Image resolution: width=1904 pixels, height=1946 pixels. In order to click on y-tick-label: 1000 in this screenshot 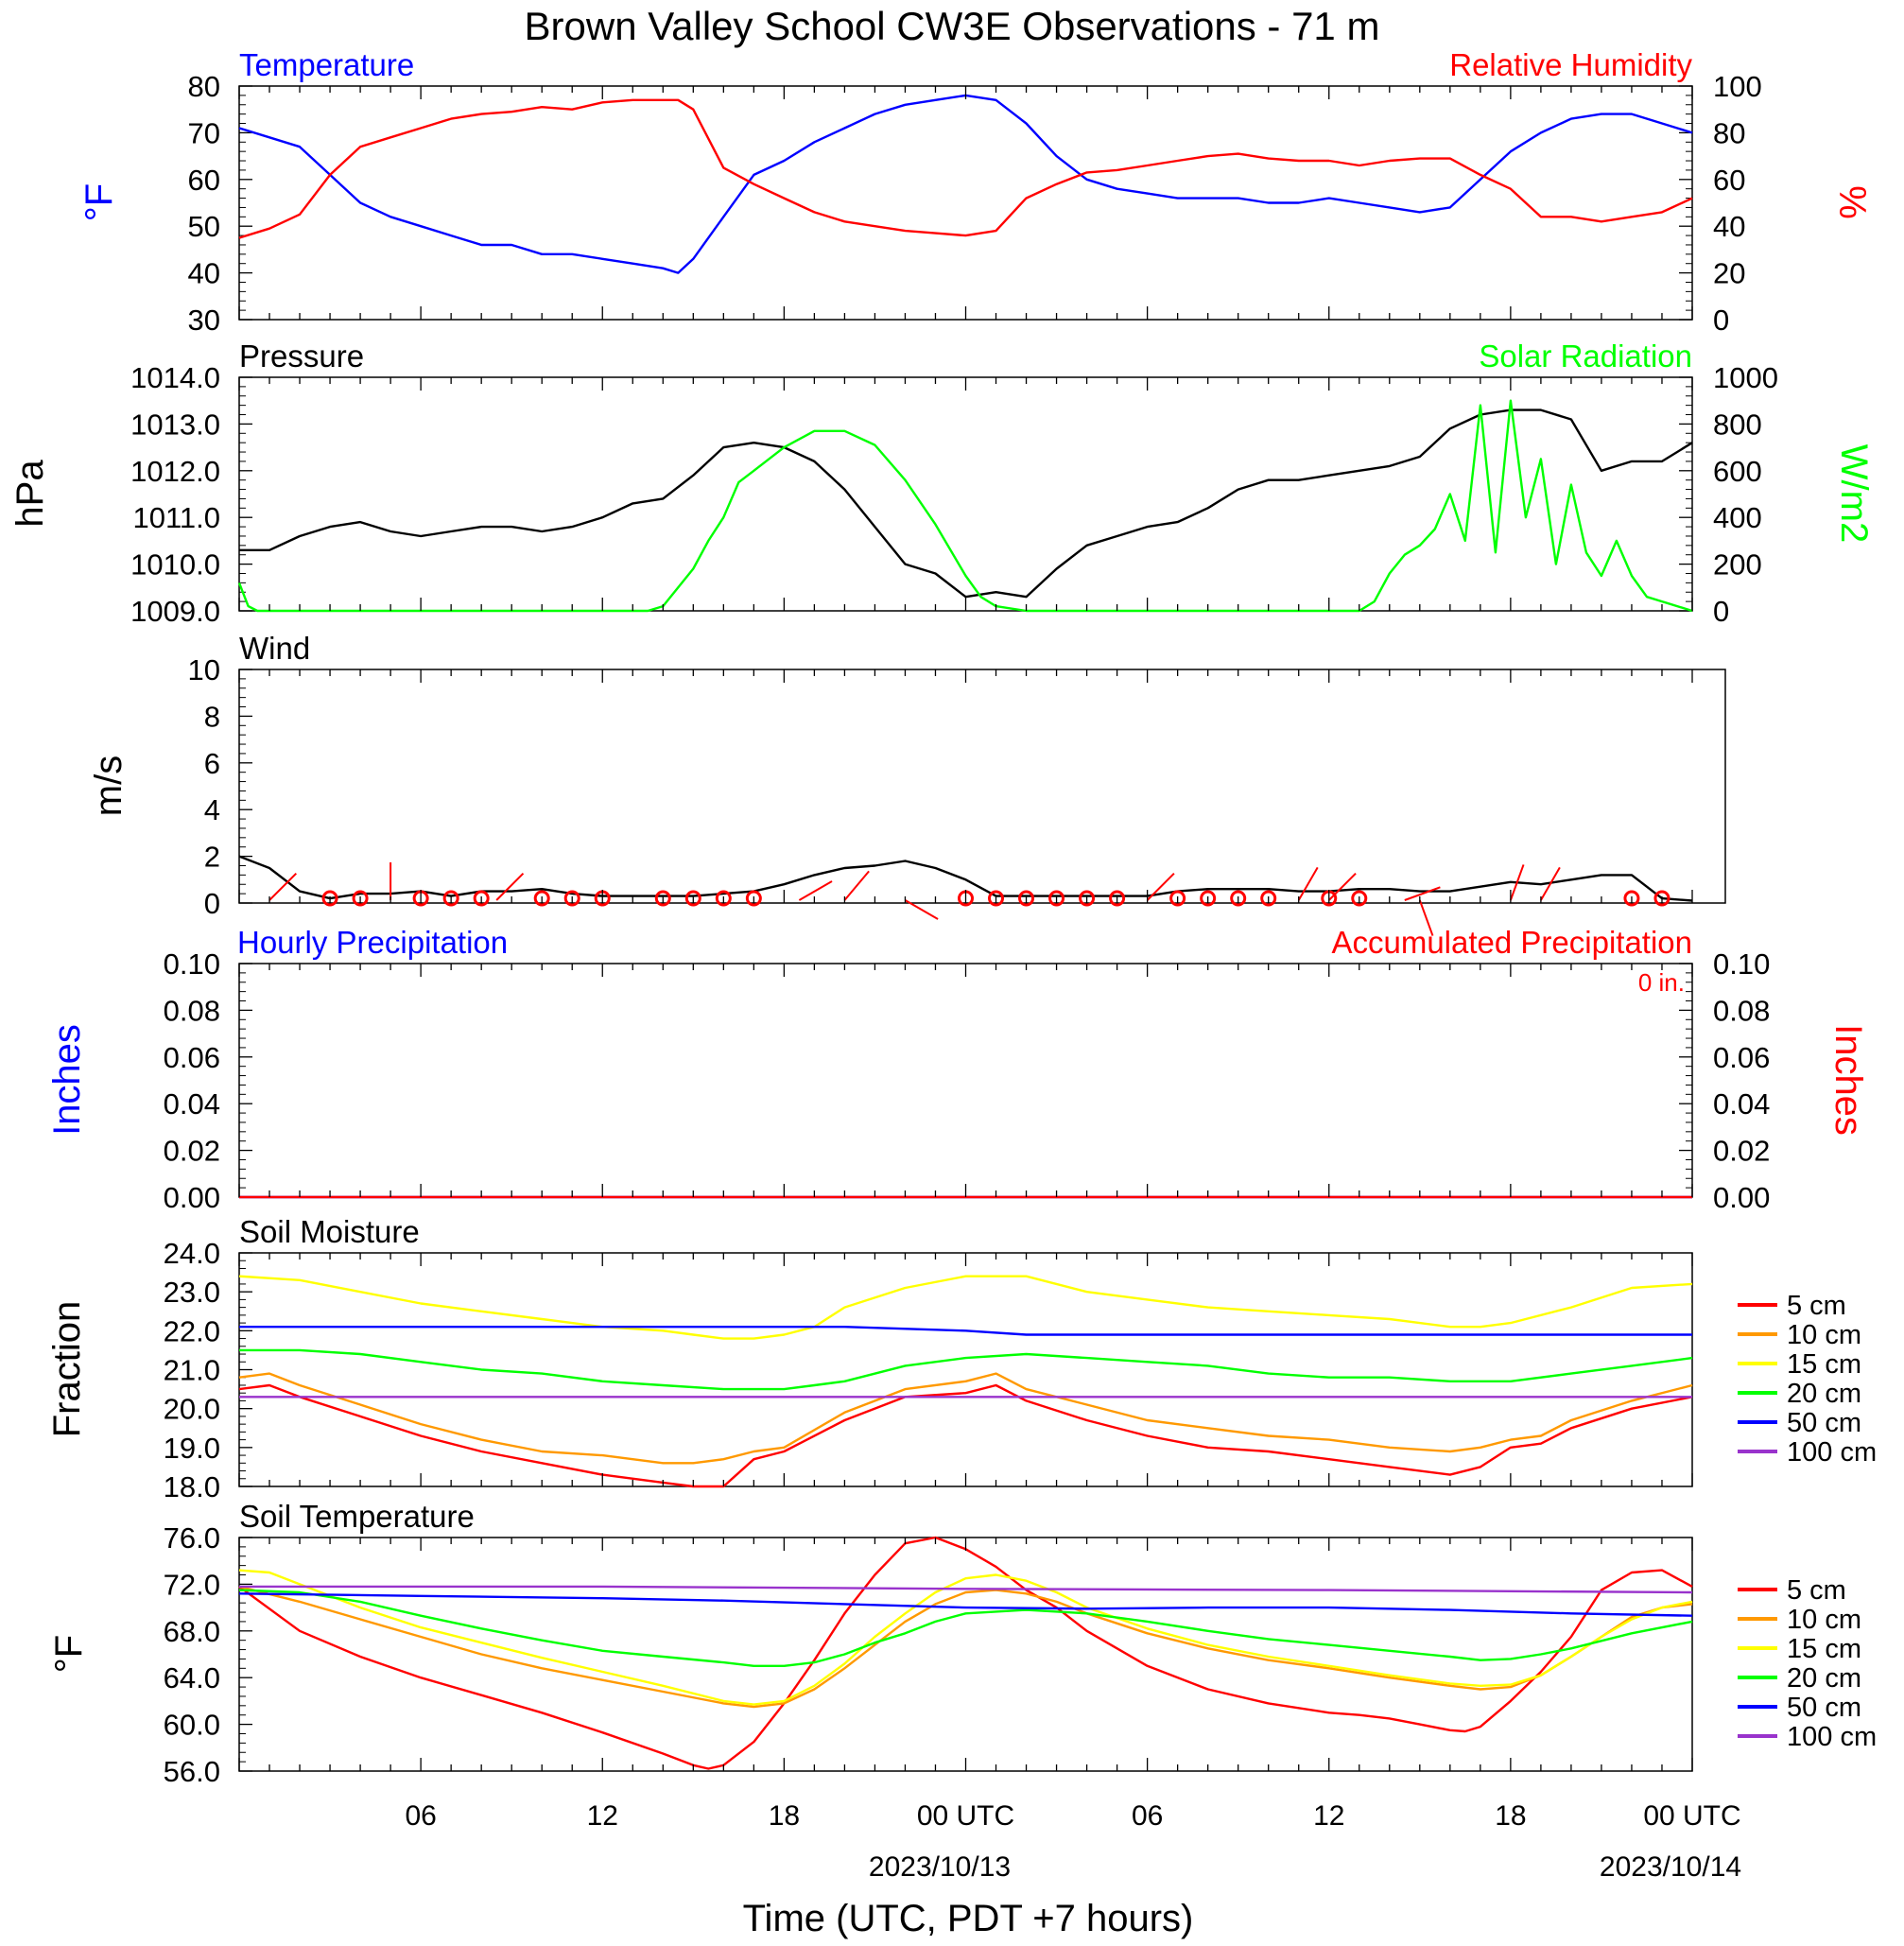, I will do `click(1746, 378)`.